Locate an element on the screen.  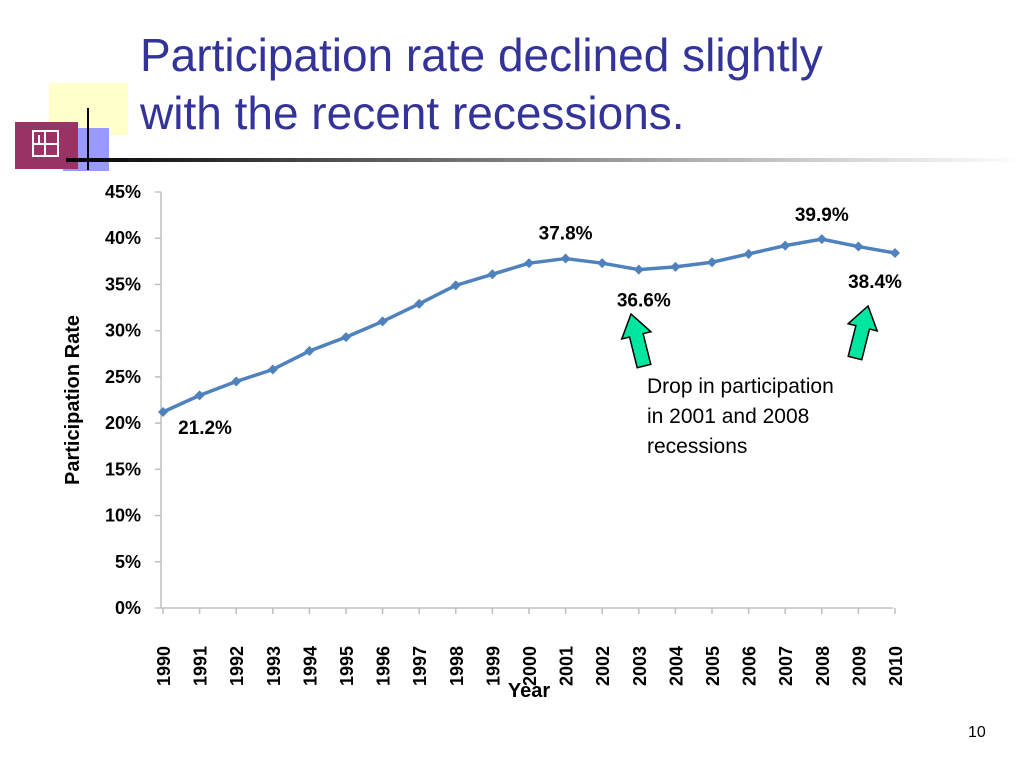
y-tick-label: 15% is located at coordinates (123, 469).